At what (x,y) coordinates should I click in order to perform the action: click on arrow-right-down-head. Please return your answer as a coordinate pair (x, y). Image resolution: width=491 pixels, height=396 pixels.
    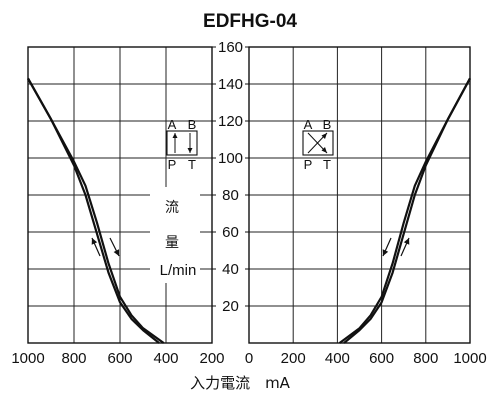
    Looking at the image, I should click on (385, 252).